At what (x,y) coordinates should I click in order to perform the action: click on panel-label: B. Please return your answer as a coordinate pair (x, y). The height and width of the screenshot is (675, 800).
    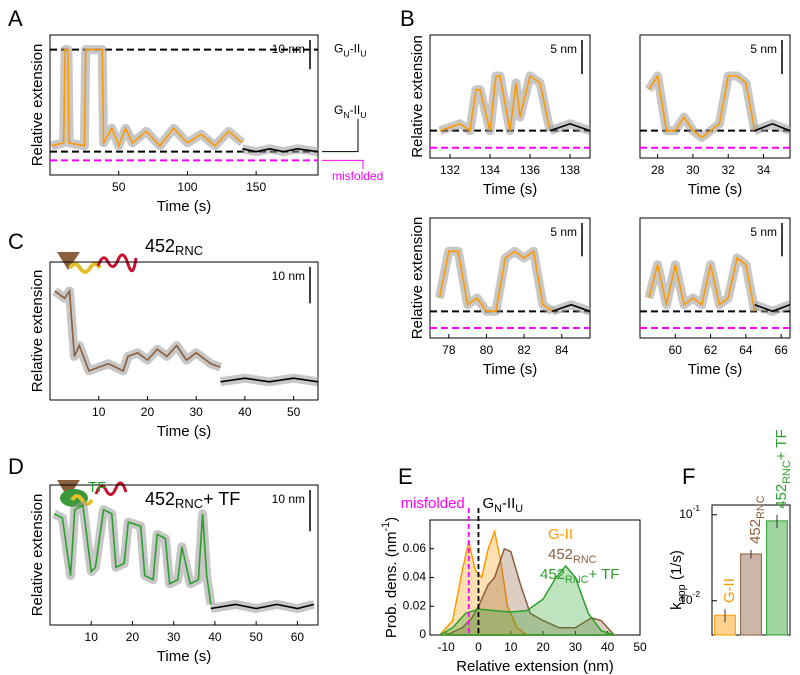
    Looking at the image, I should click on (407, 18).